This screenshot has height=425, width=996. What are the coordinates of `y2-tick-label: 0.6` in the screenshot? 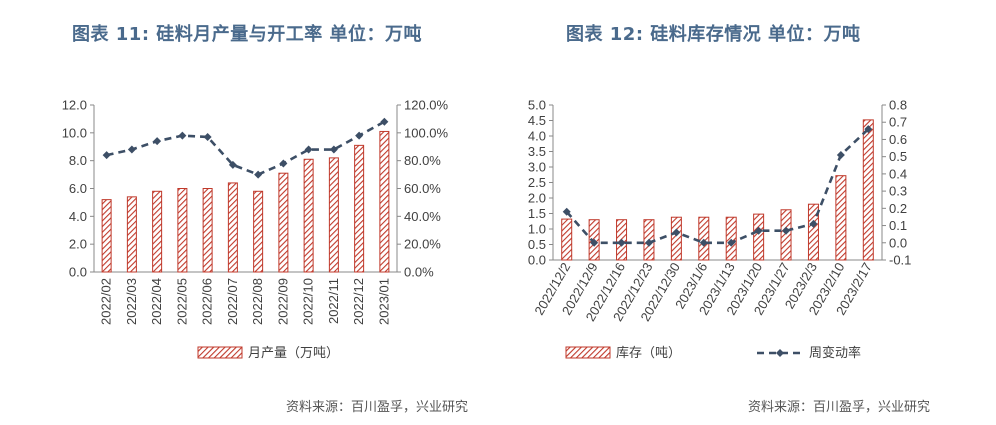 It's located at (898, 139).